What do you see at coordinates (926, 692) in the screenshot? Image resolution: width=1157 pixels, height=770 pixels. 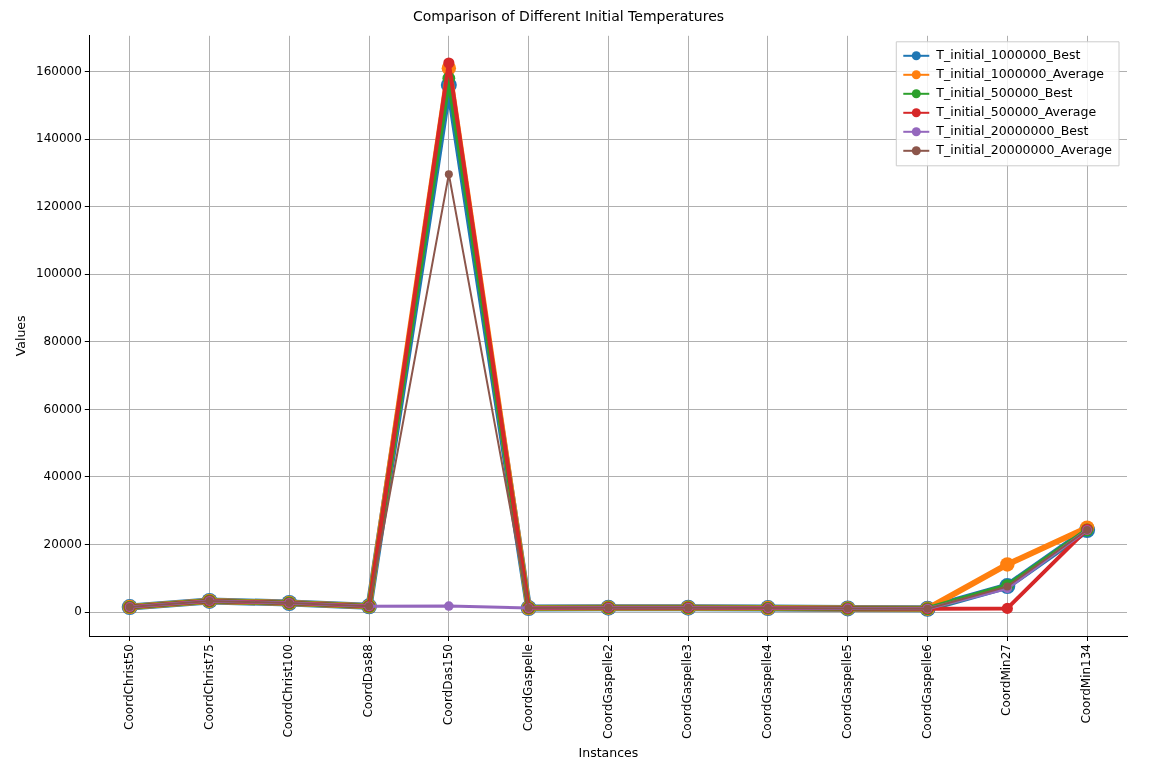 I see `x-tick-label: CoordGaspelle6` at bounding box center [926, 692].